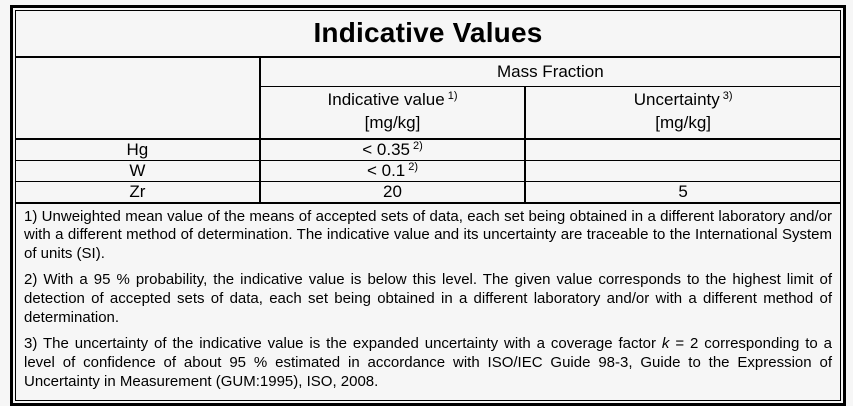  I want to click on value-text: < 0.1, so click(386, 170).